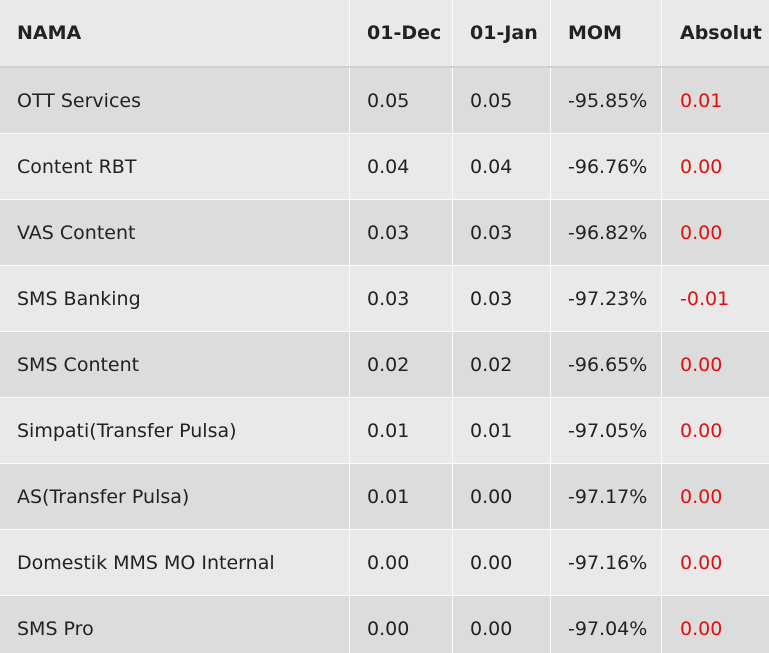 The width and height of the screenshot is (769, 653). I want to click on cell-01-jan: 0.02, so click(501, 364).